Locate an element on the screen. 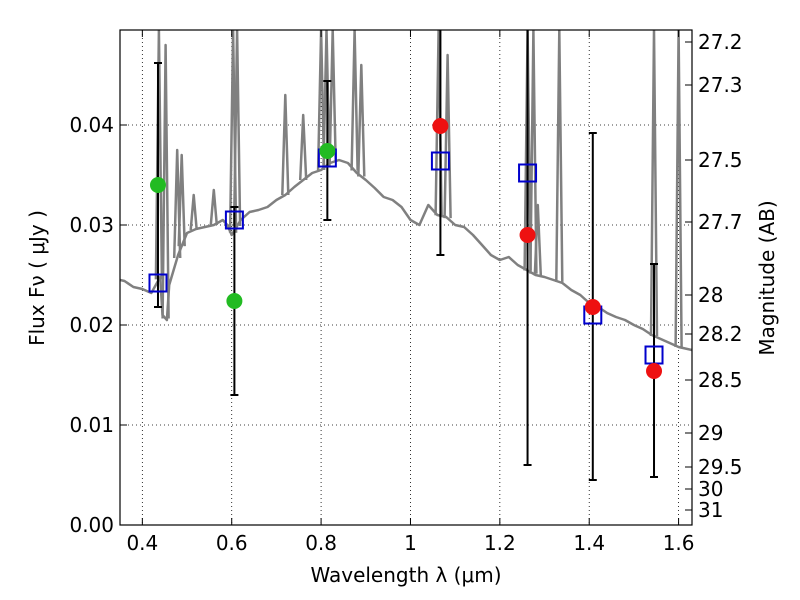 This screenshot has width=800, height=600. x-axis-label: Wavelength λ (μm) is located at coordinates (405, 575).